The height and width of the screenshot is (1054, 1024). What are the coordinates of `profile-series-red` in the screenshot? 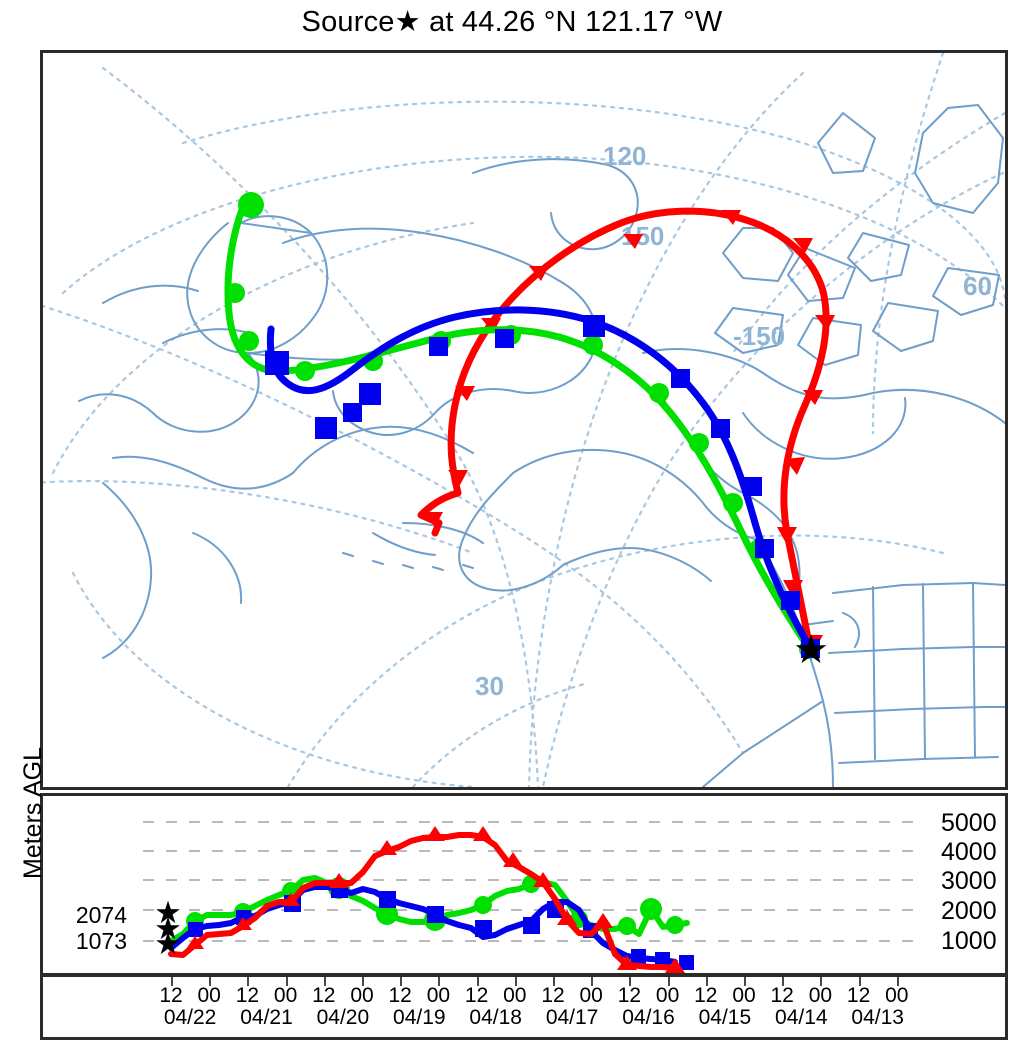 It's located at (426, 899).